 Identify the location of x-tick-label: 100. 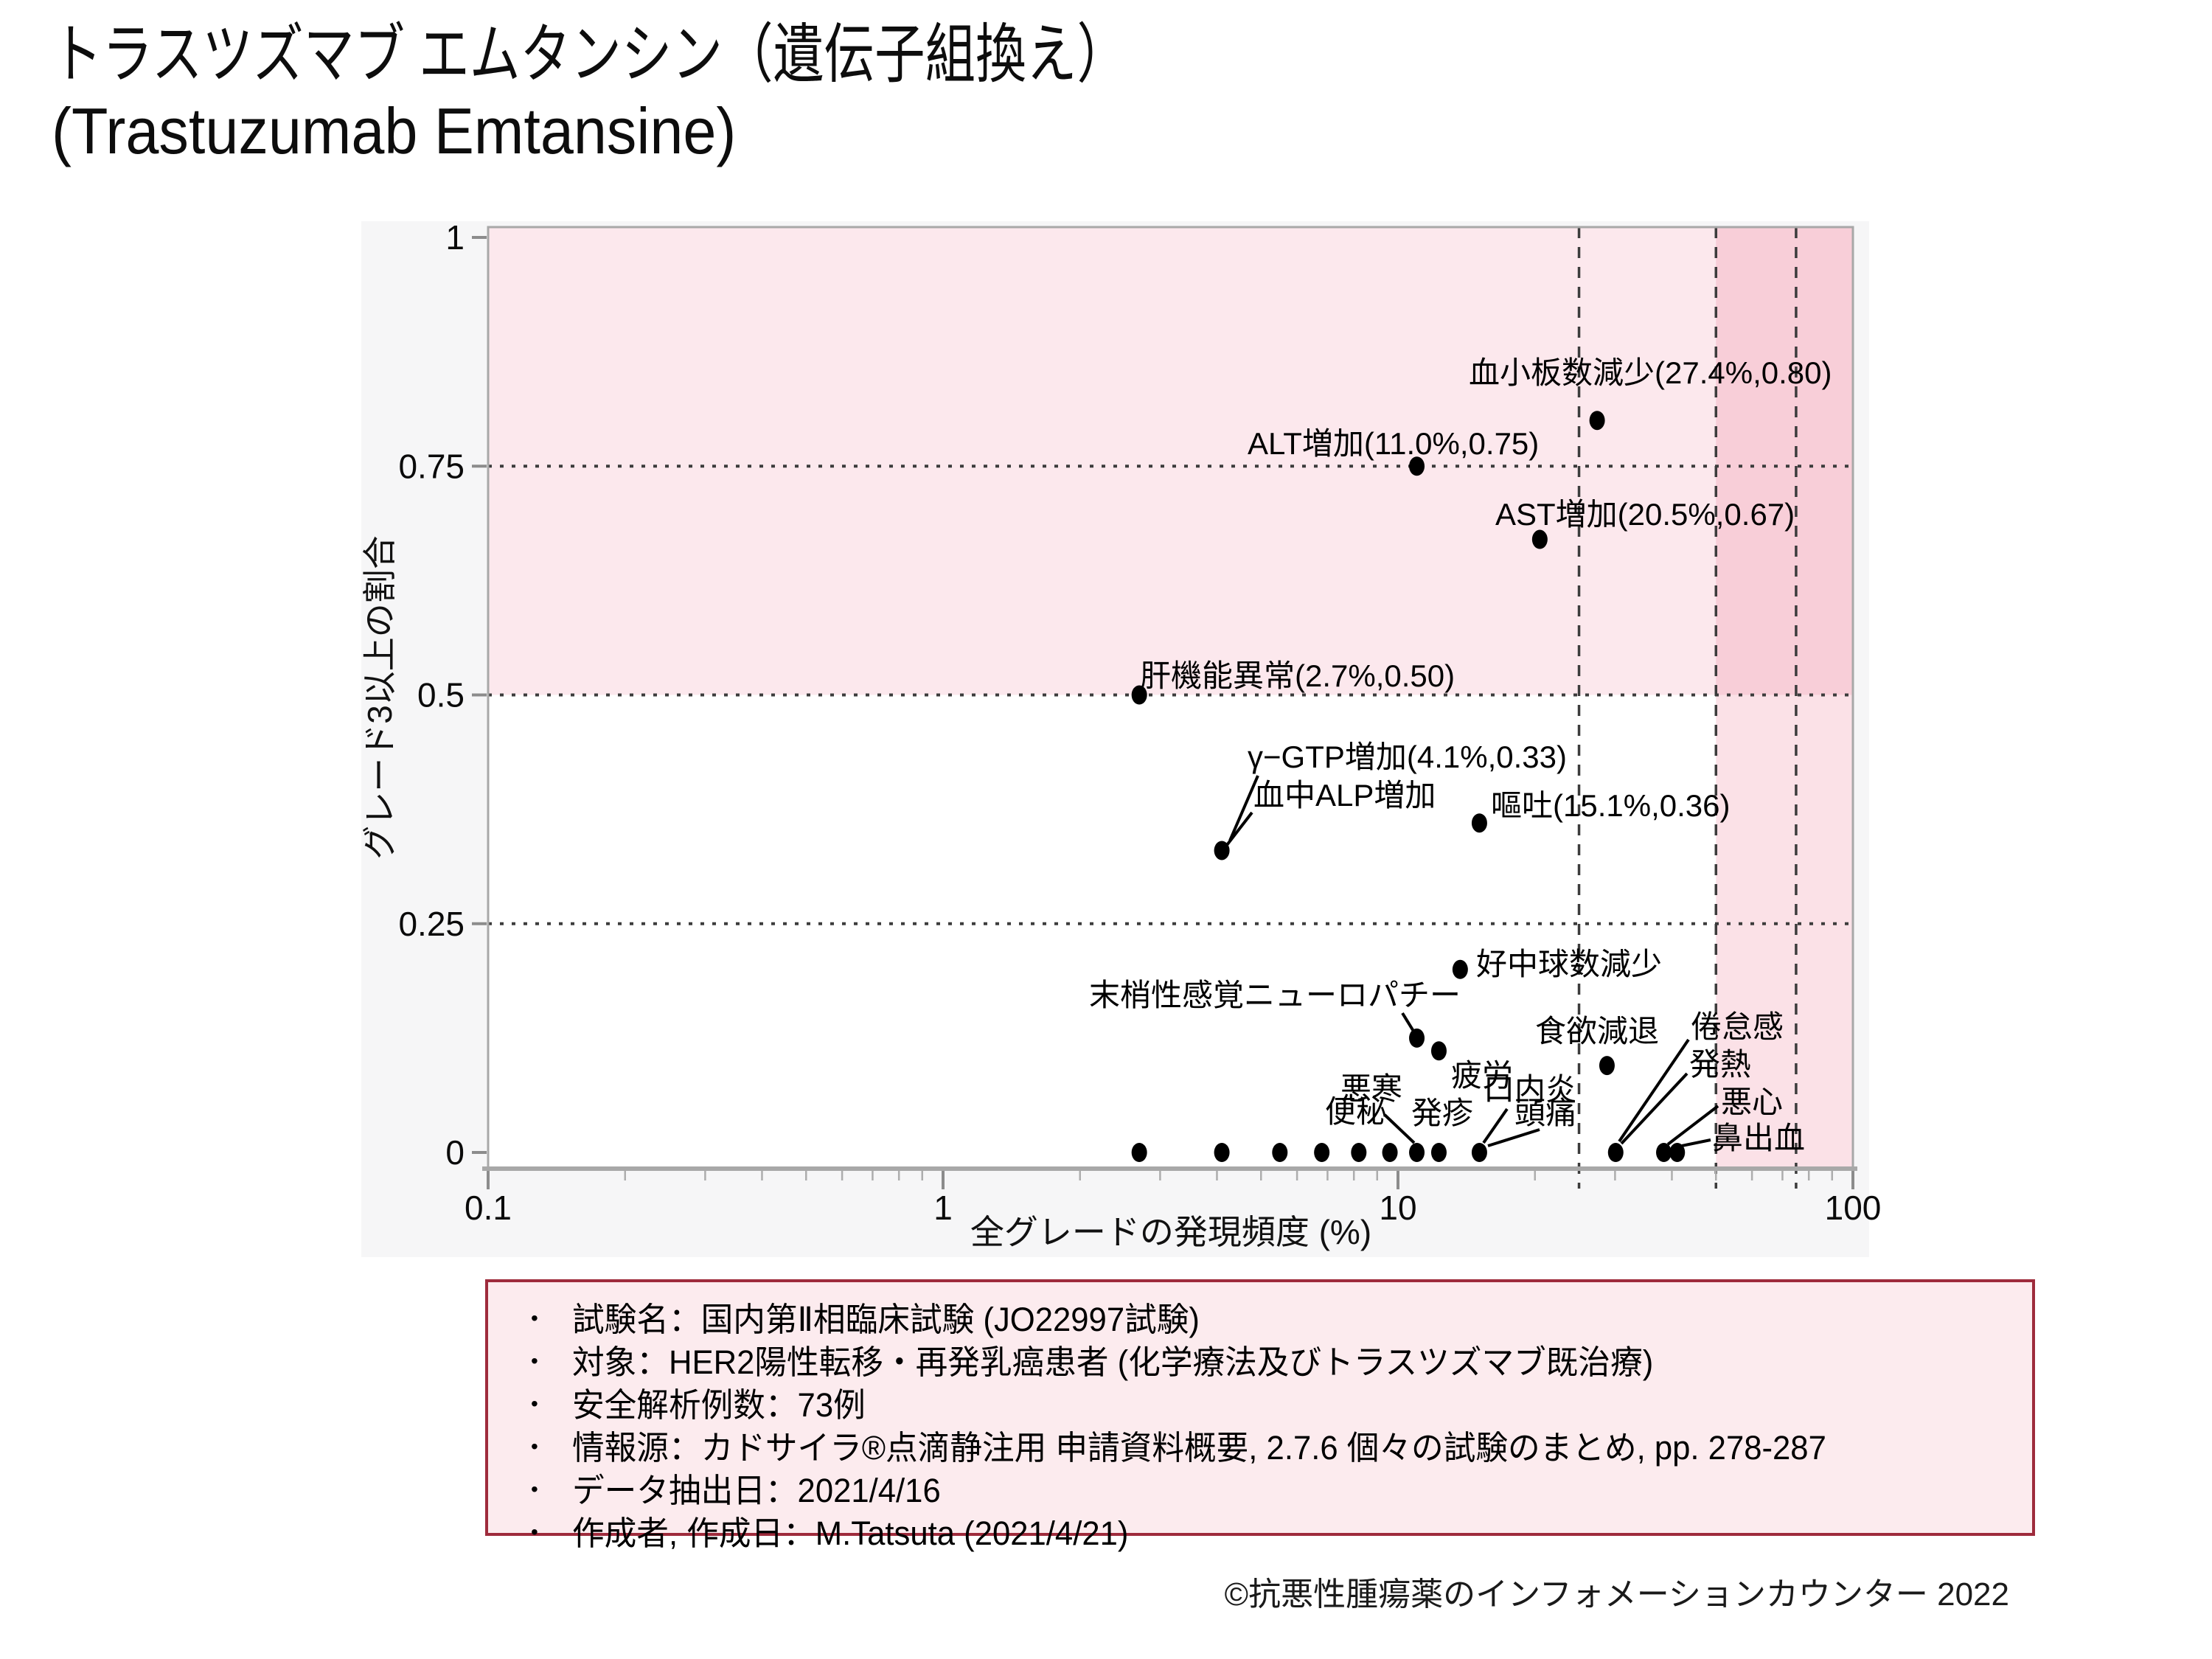
(1853, 1208).